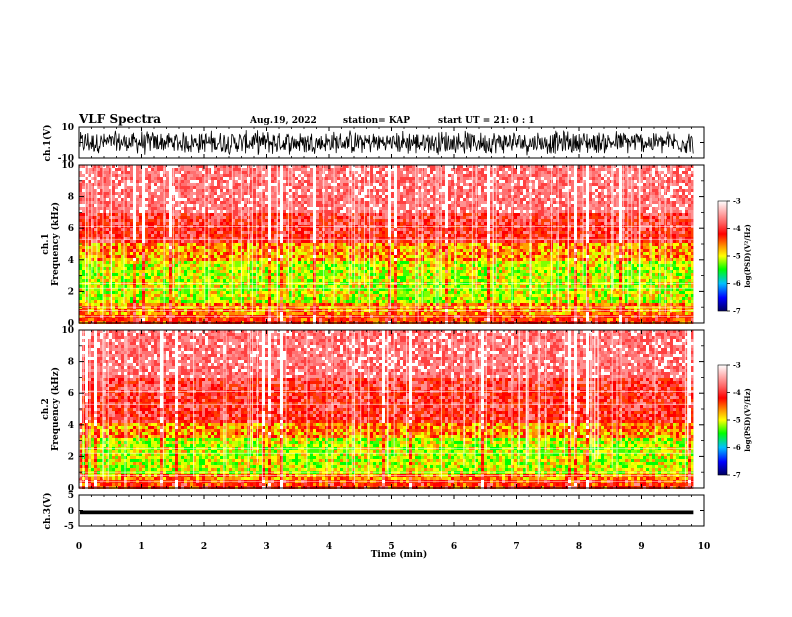 The width and height of the screenshot is (792, 617). I want to click on x-tick-label: 2, so click(204, 547).